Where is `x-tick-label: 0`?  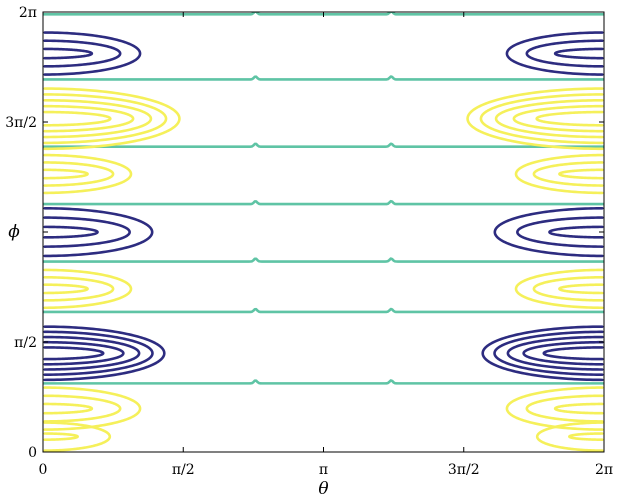
x-tick-label: 0 is located at coordinates (43, 470).